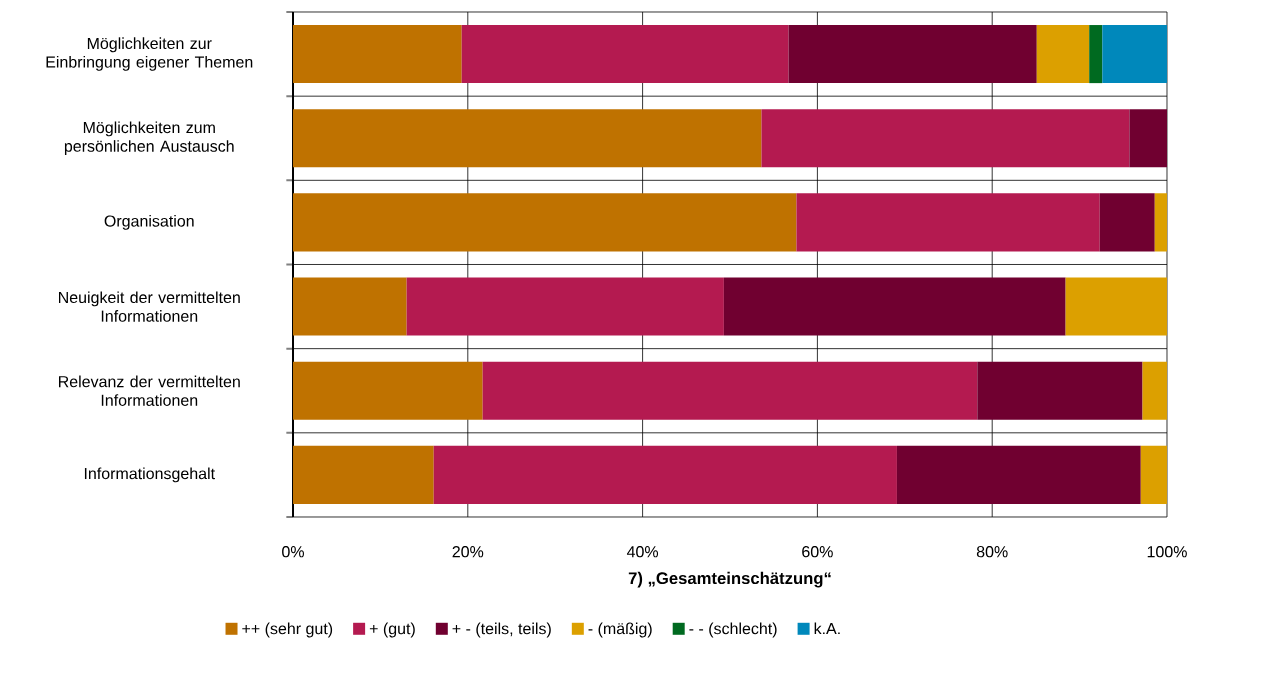 The height and width of the screenshot is (674, 1279). Describe the element at coordinates (1167, 552) in the screenshot. I see `x-tick-label: 100%` at that location.